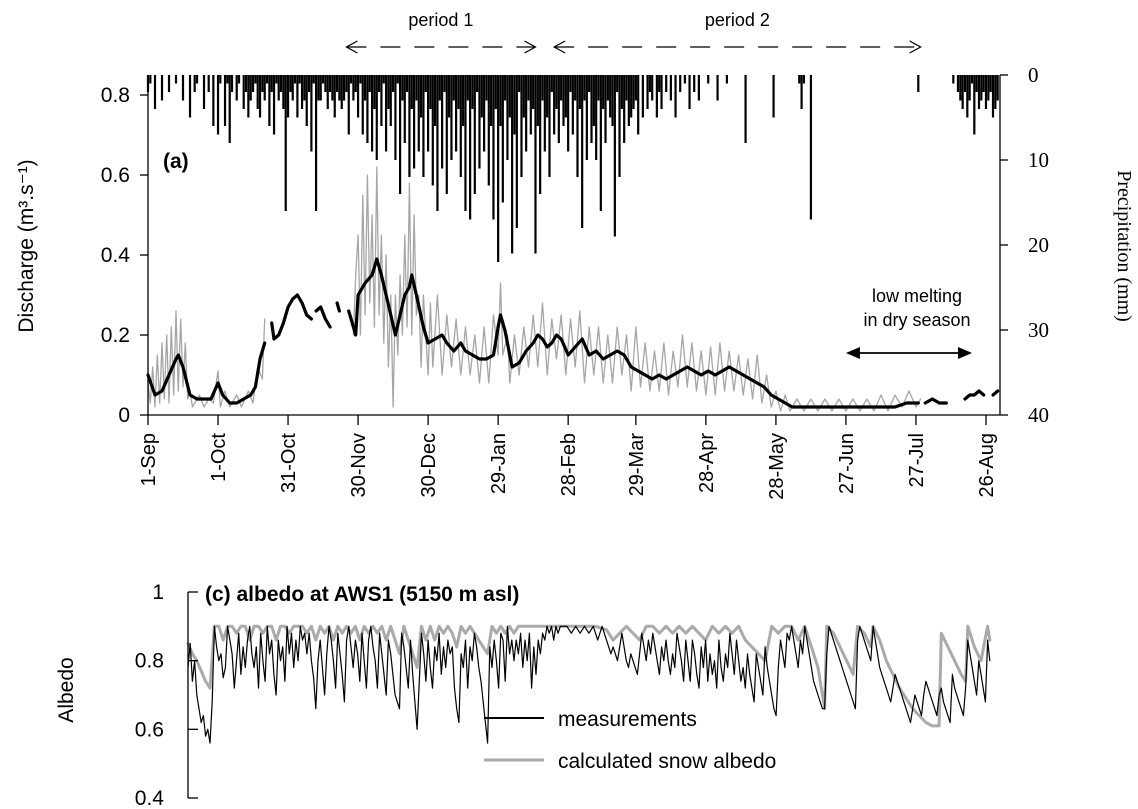 This screenshot has height=809, width=1138. I want to click on right-tick-label-1: 10, so click(1038, 160).